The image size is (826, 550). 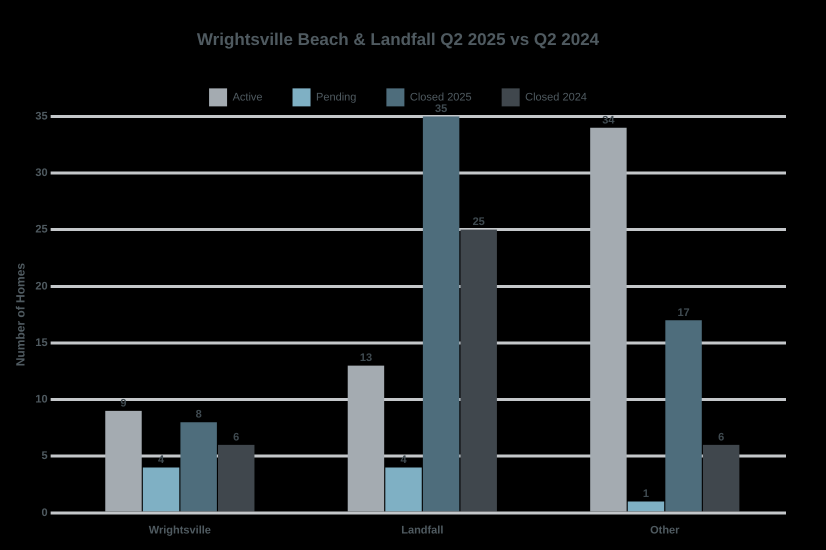 What do you see at coordinates (123, 403) in the screenshot?
I see `data-label: 9` at bounding box center [123, 403].